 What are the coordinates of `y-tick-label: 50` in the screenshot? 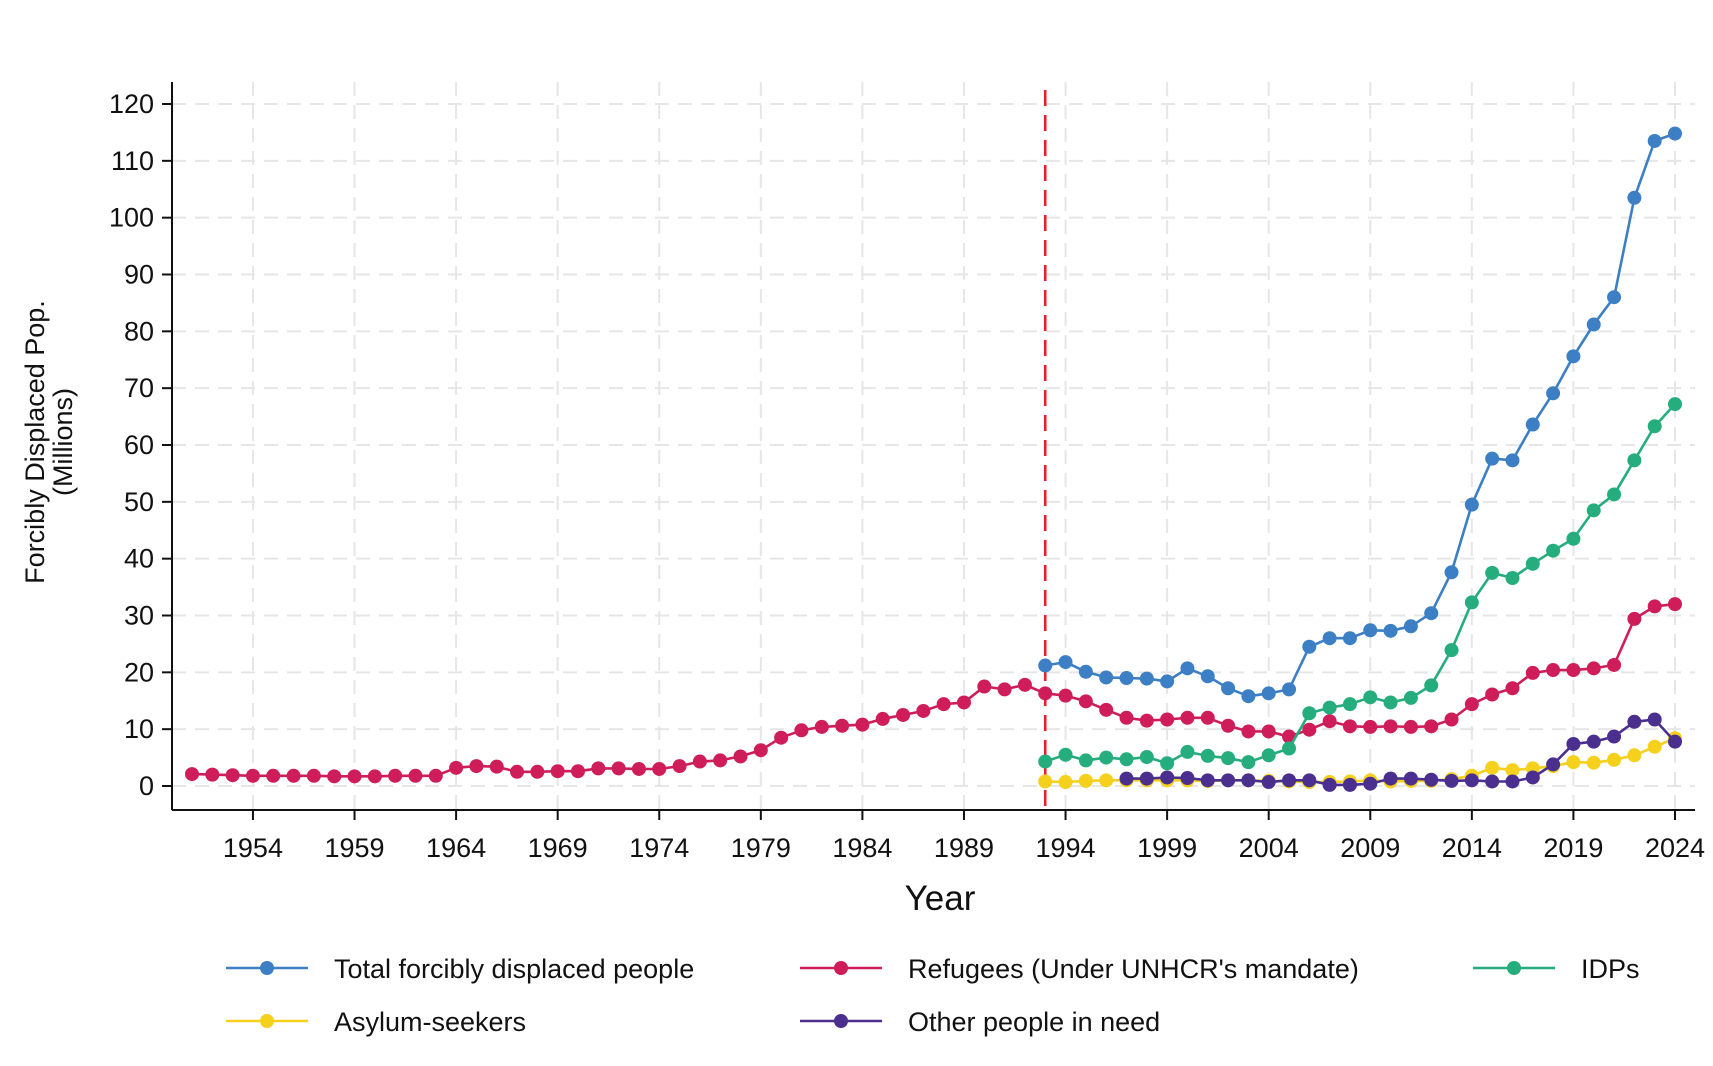 It's located at (139, 502).